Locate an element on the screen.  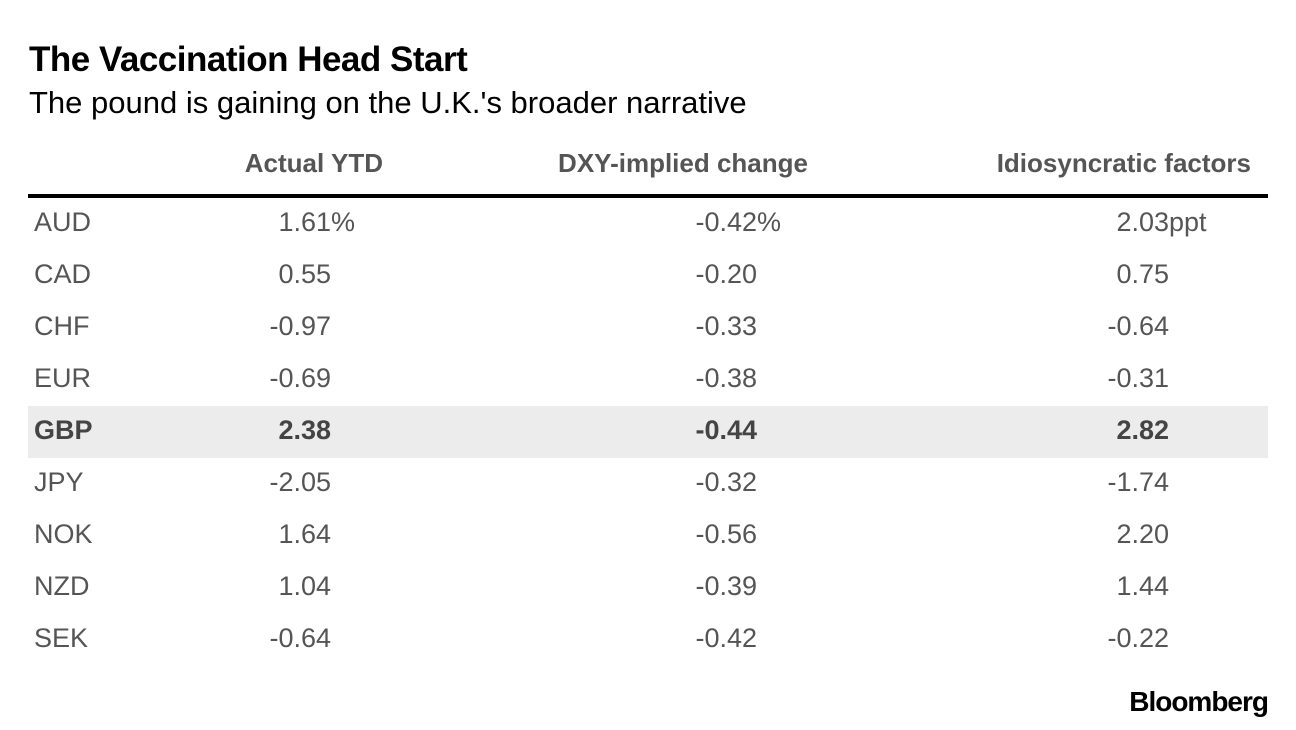
table-row: NZD 1.04 -0.39 1.44 is located at coordinates (648, 588).